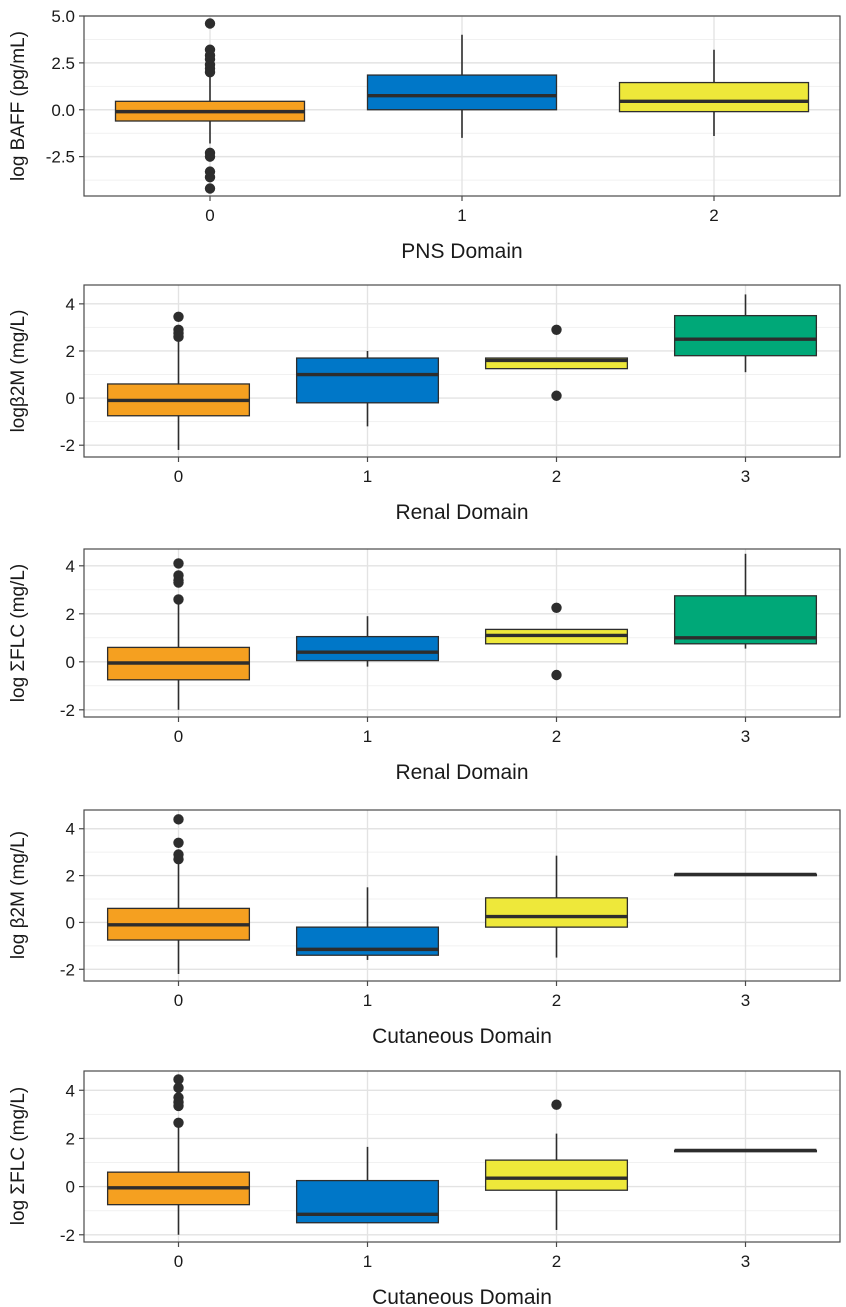  What do you see at coordinates (63, 63) in the screenshot?
I see `y-tick-label: 2.5` at bounding box center [63, 63].